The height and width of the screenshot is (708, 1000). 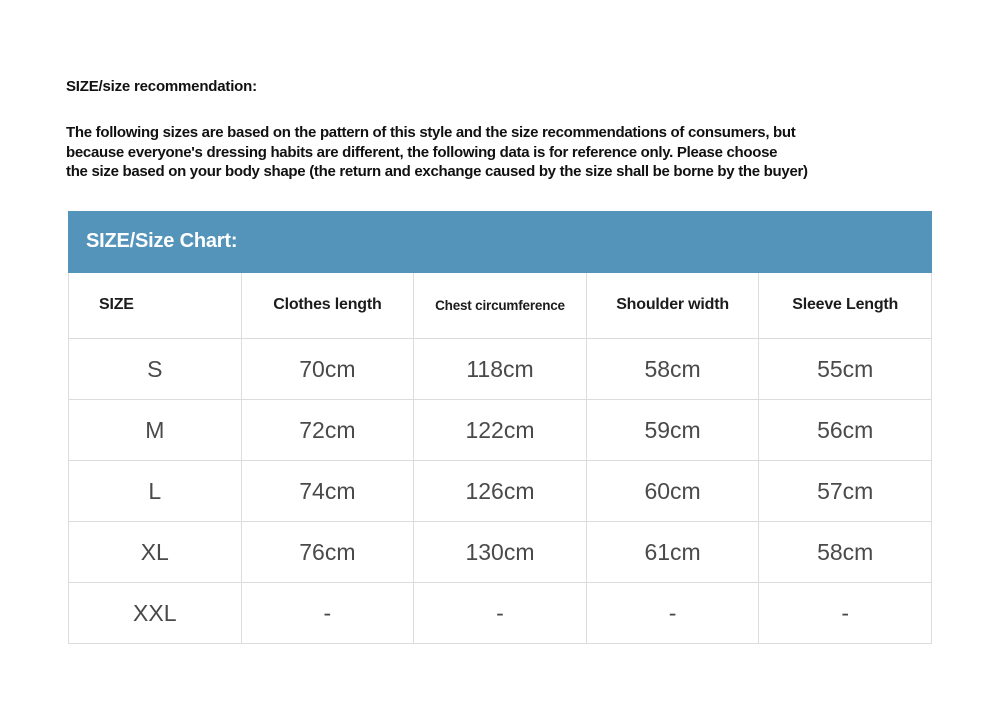 What do you see at coordinates (327, 430) in the screenshot?
I see `clothes-length-cell: 72cm` at bounding box center [327, 430].